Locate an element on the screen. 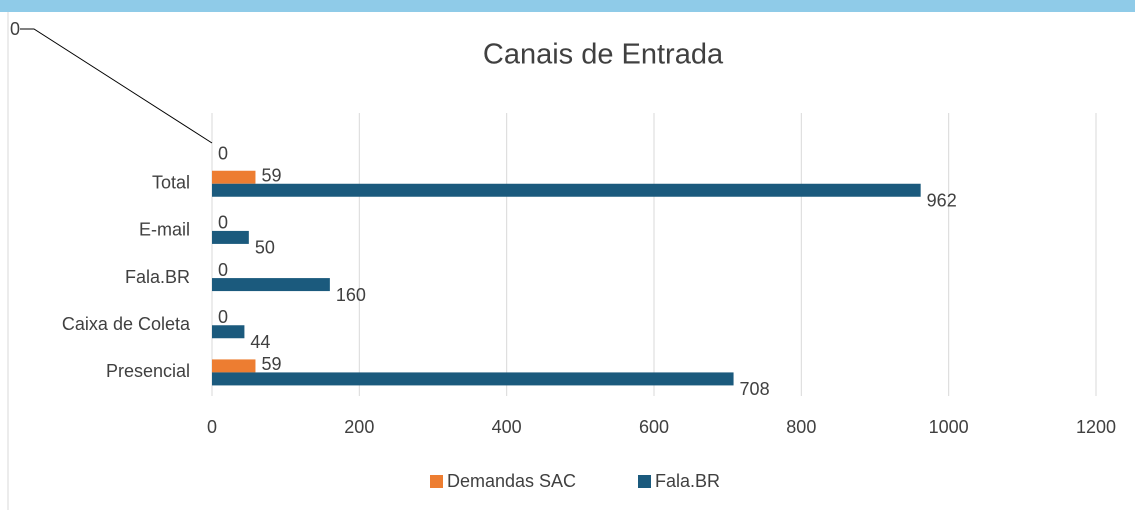  chart-title: Canais de Entrada is located at coordinates (603, 55).